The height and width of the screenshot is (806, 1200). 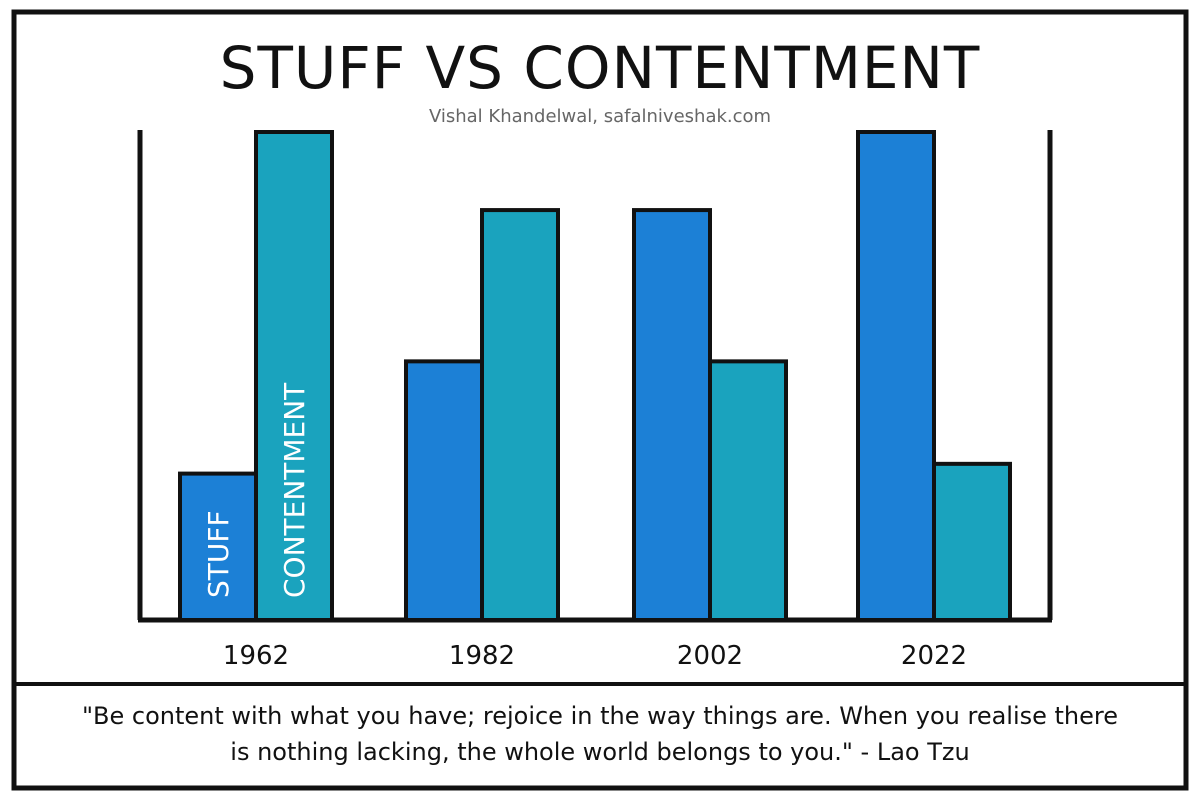 I want to click on bar-contentment-2002, so click(x=748, y=490).